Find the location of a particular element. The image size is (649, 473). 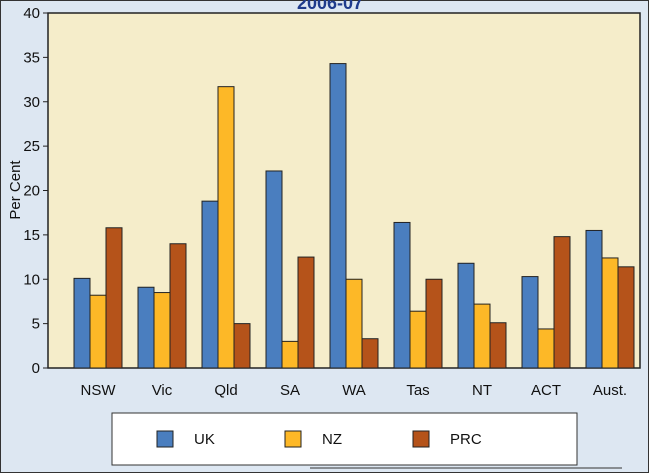

x-tick-label: Vic is located at coordinates (162, 390).